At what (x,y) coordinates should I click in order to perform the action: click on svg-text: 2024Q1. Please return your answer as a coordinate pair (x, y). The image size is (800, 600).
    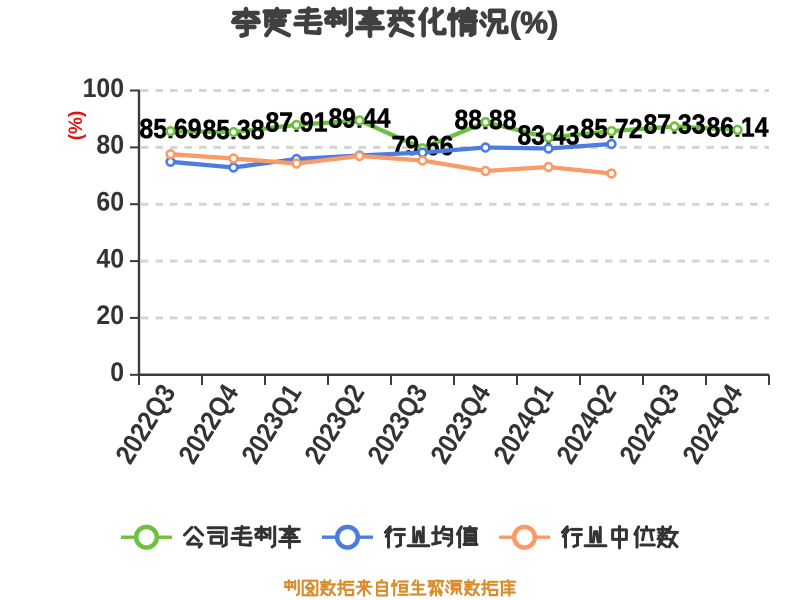
    Looking at the image, I should click on (523, 424).